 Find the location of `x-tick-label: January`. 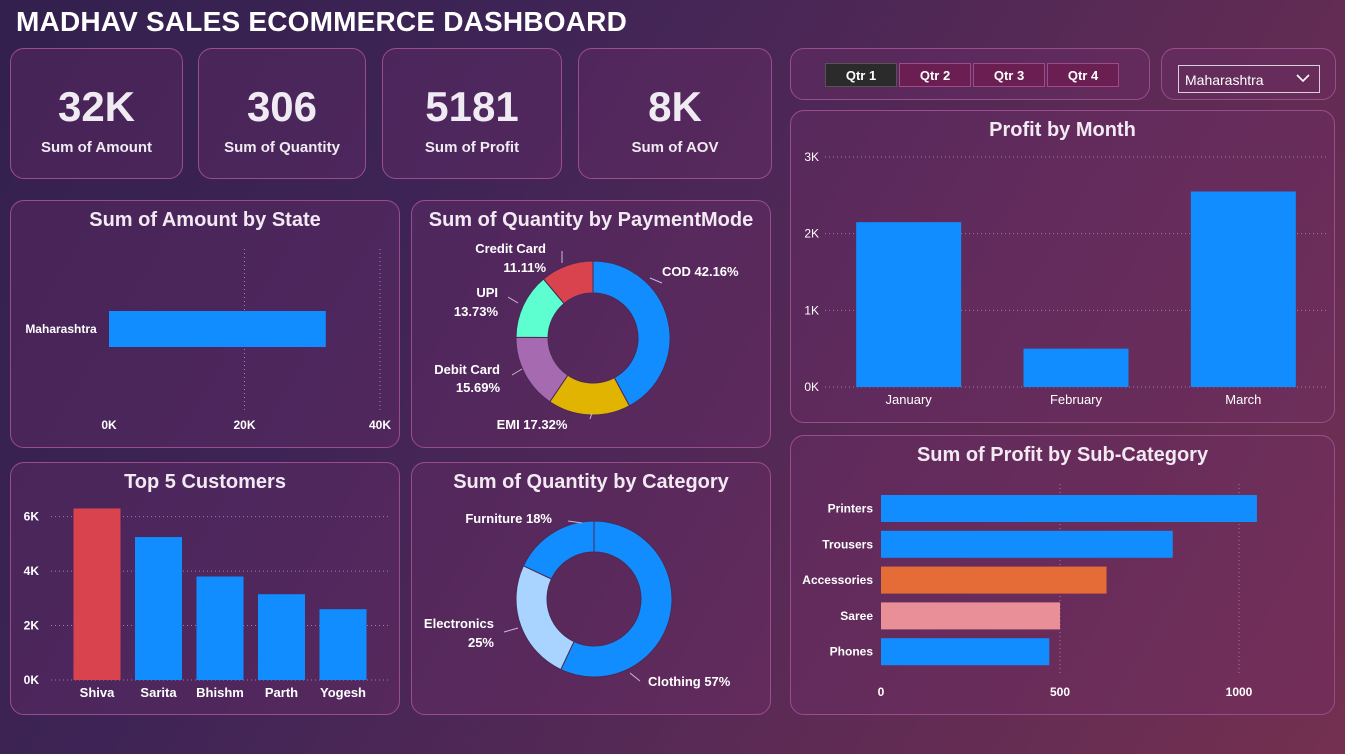

x-tick-label: January is located at coordinates (909, 399).